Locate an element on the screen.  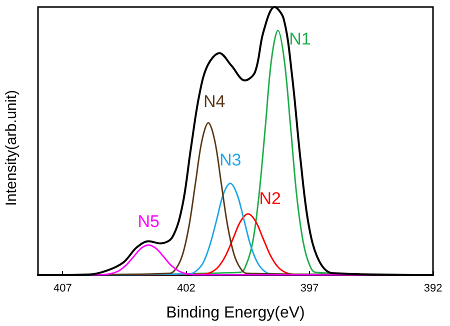
series-label: N3 is located at coordinates (230, 160).